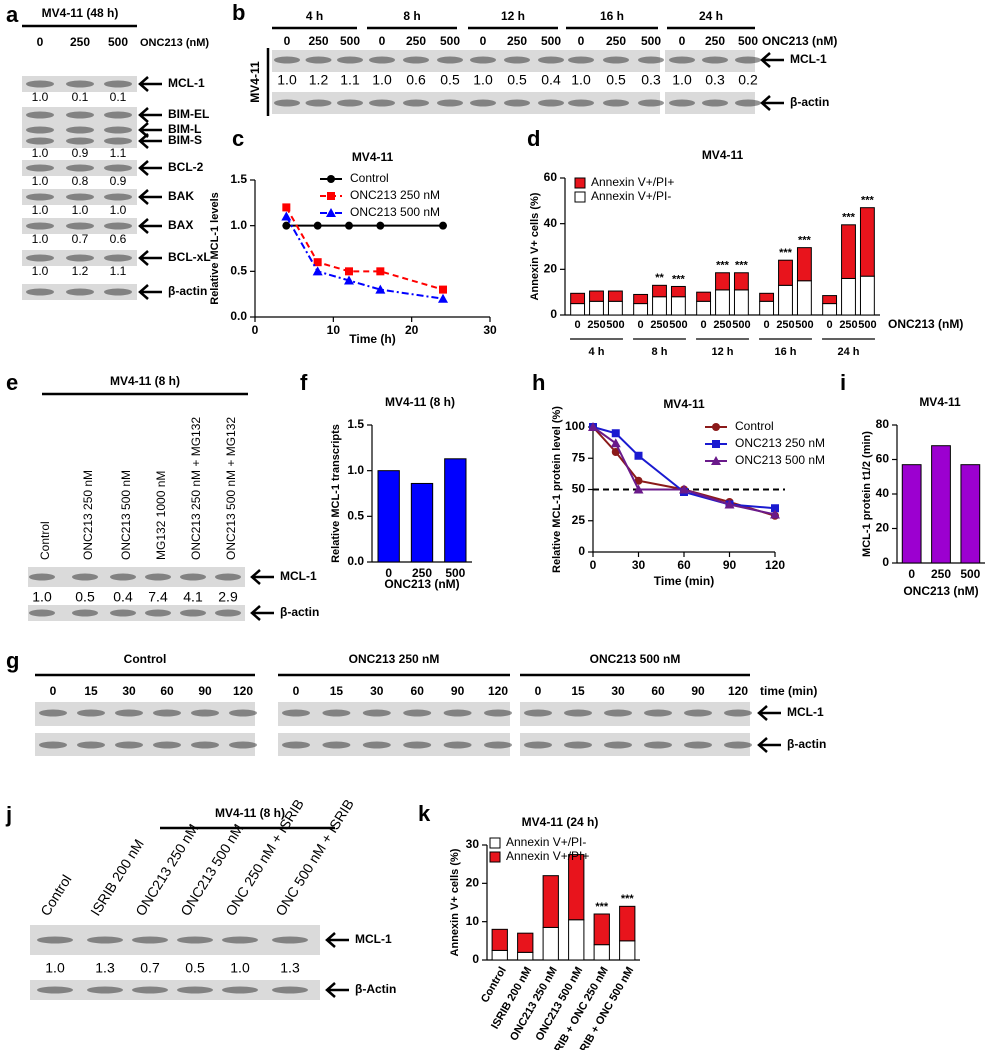  Describe the element at coordinates (296, 691) in the screenshot. I see `lane-label: 0` at that location.